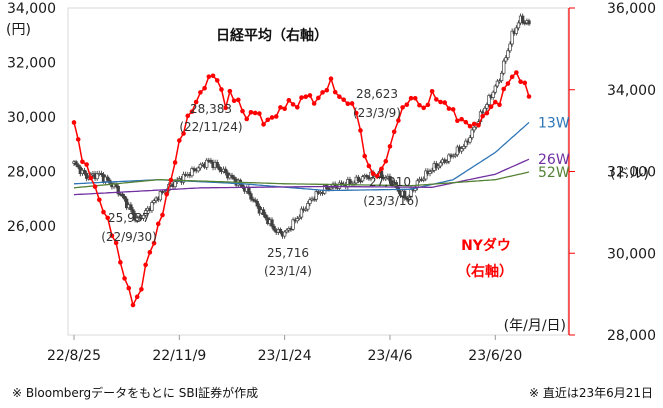  I want to click on ny-dow-label: NYダウ, so click(486, 245).